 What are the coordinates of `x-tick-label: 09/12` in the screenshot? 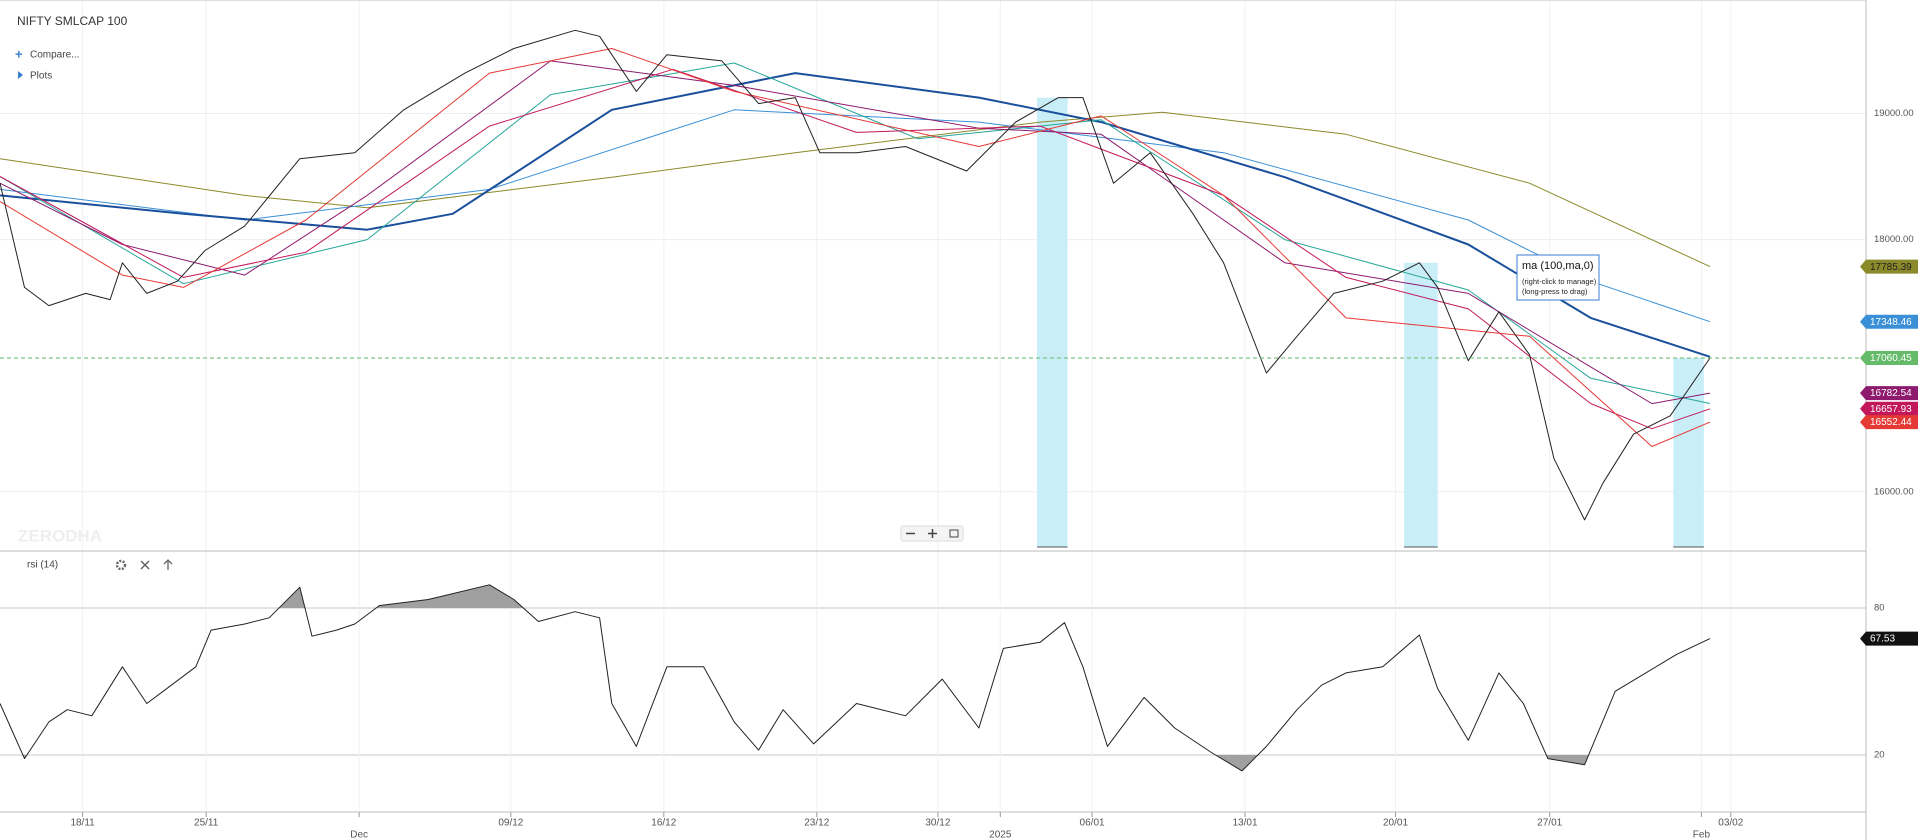 It's located at (510, 823).